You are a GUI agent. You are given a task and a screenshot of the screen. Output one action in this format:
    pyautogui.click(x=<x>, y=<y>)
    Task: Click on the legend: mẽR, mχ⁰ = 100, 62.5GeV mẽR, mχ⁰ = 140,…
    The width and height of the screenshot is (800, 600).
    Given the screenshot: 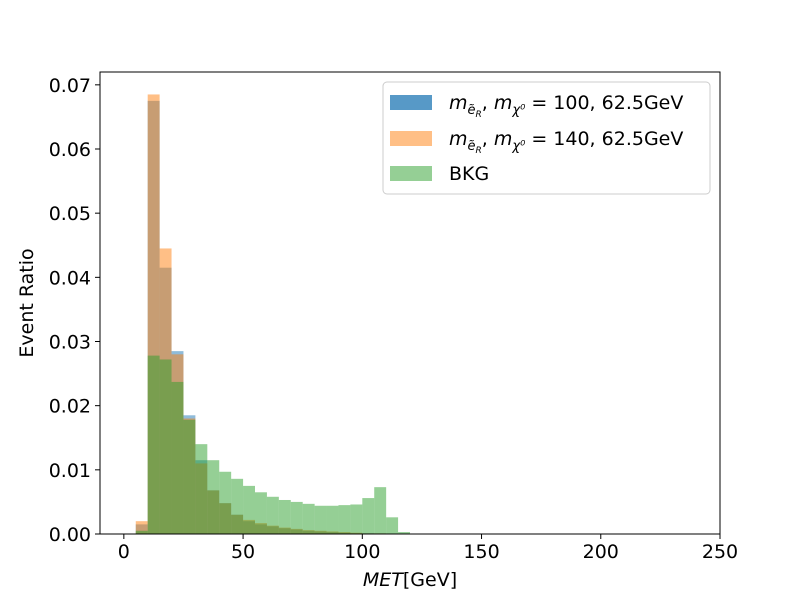 What is the action you would take?
    pyautogui.click(x=546, y=138)
    